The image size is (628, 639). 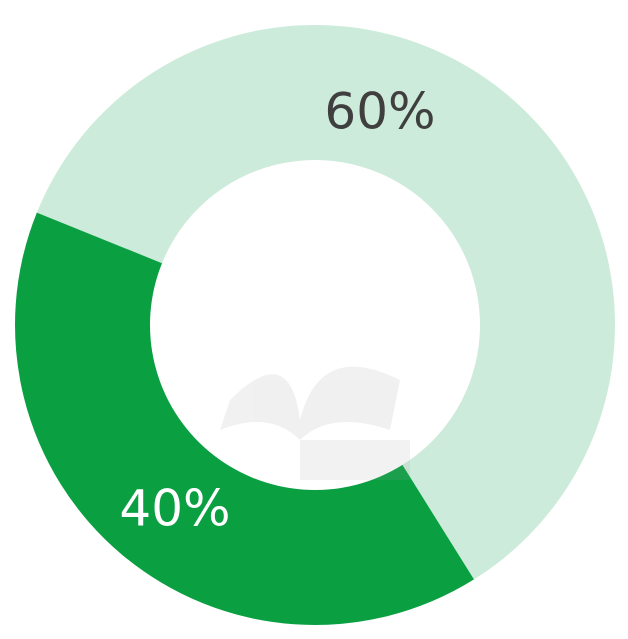 I want to click on value-label: 60%, so click(x=379, y=112).